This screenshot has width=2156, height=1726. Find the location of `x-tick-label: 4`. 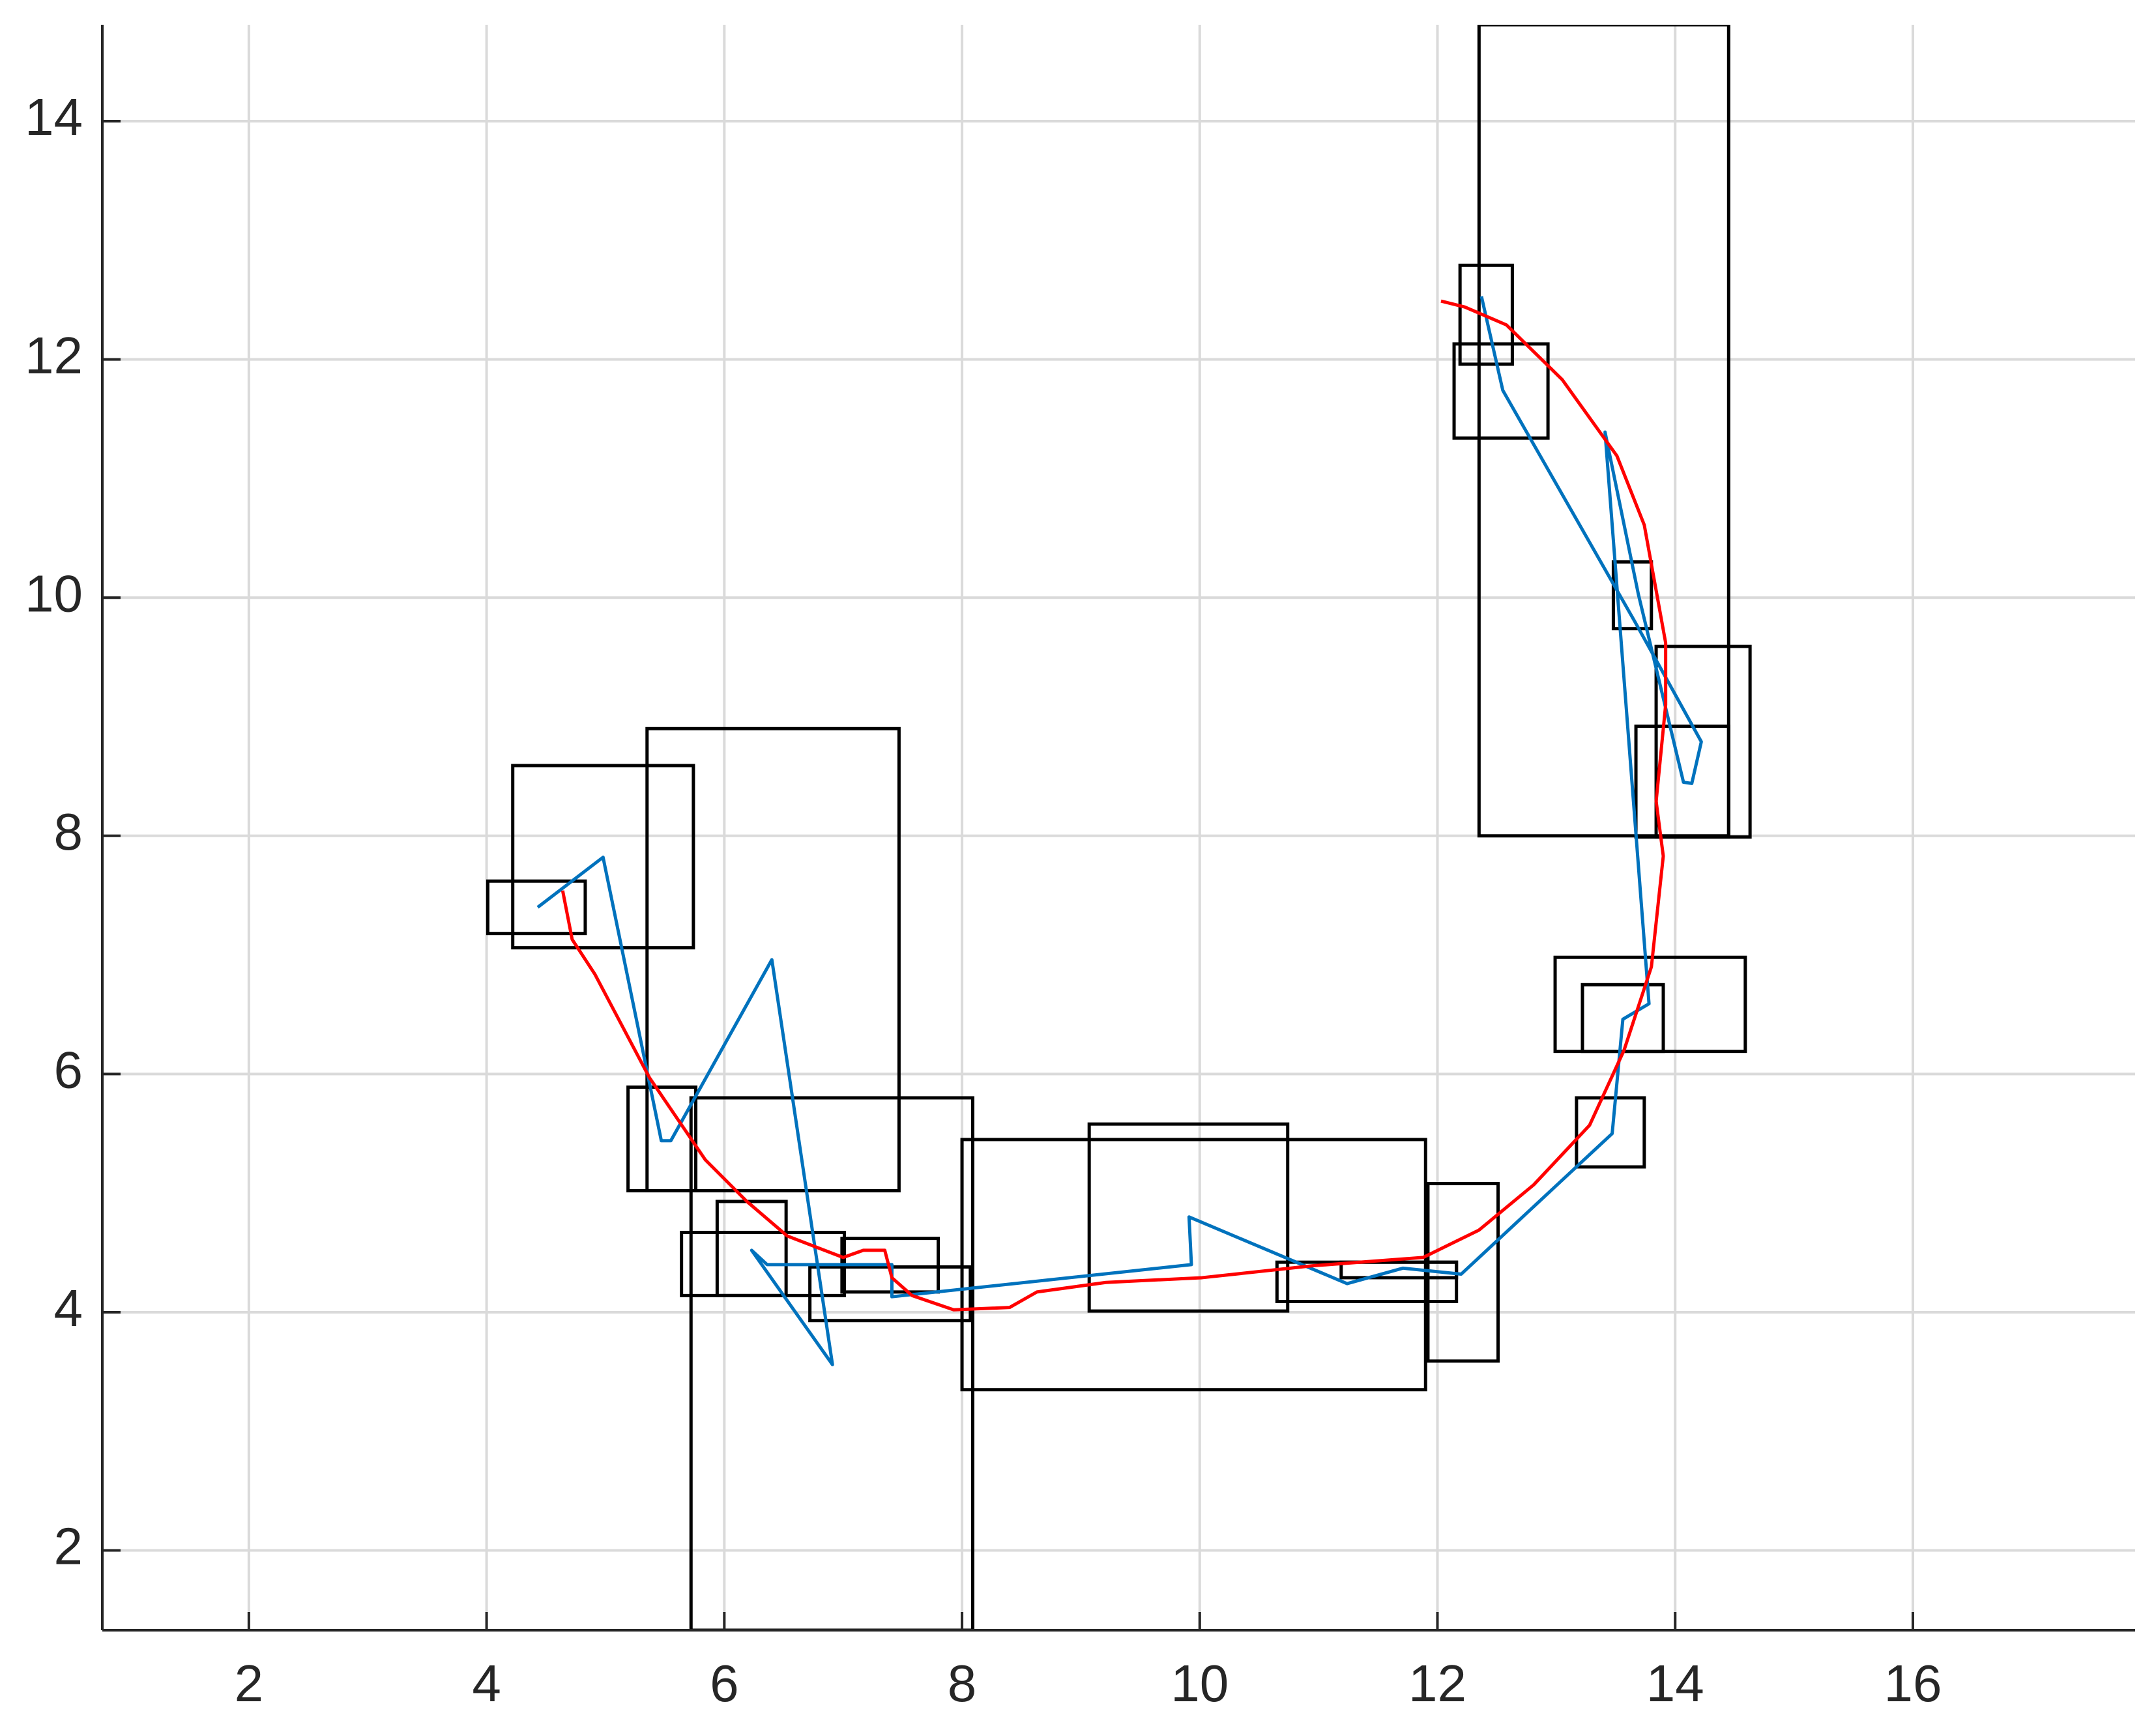

x-tick-label: 4 is located at coordinates (486, 1683).